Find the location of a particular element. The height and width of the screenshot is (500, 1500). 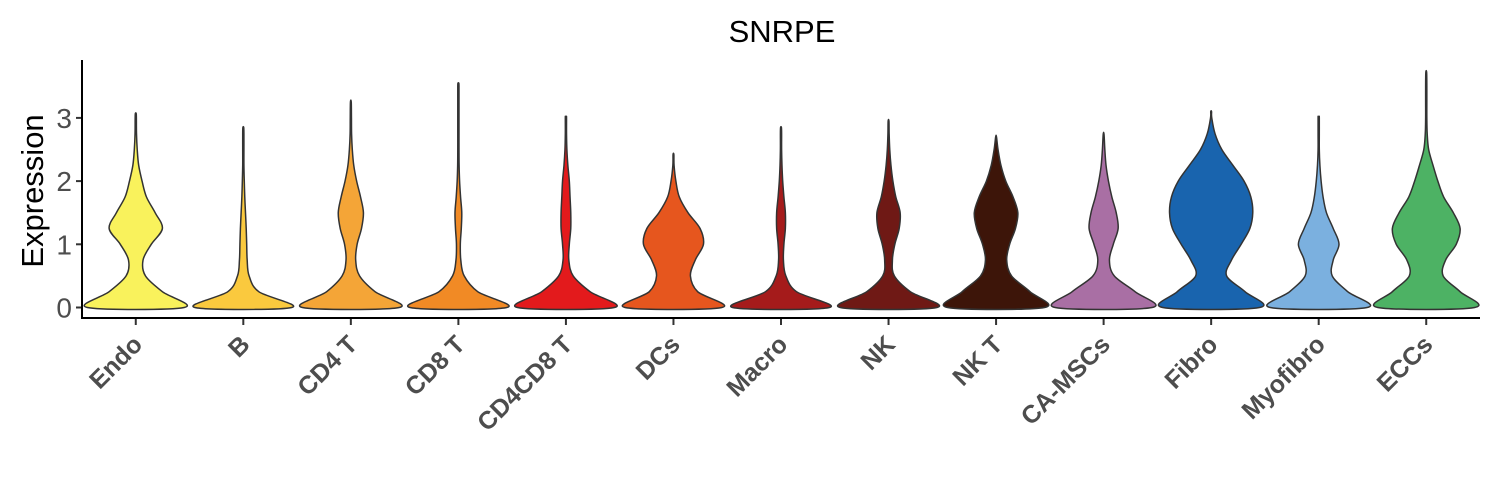

violin-cd4cd8-t is located at coordinates (566, 213).